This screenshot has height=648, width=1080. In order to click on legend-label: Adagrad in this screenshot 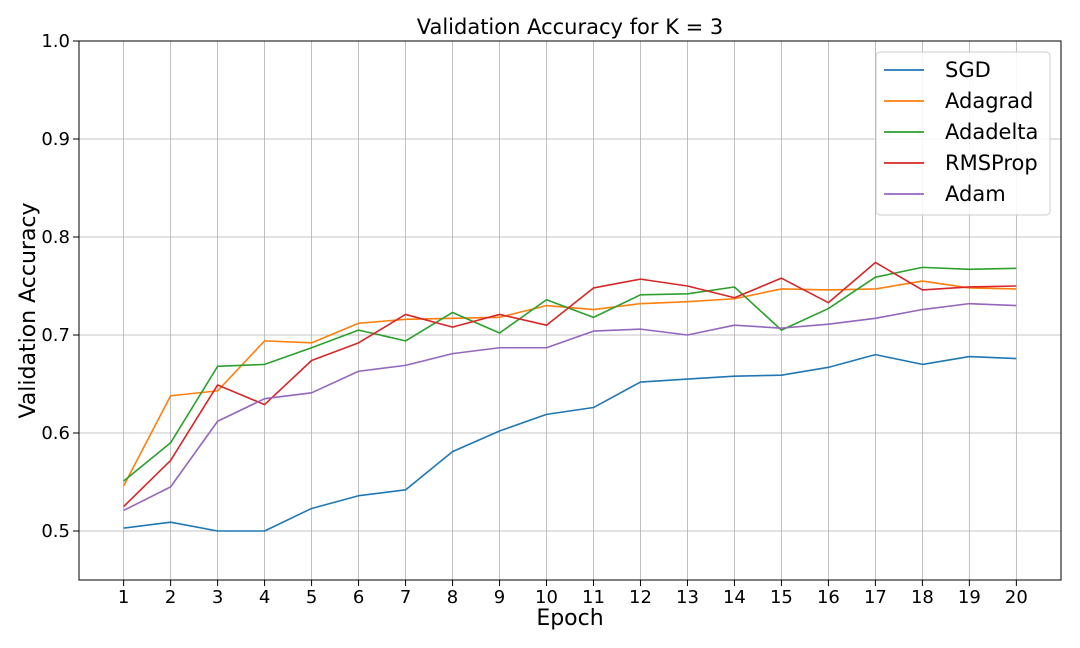, I will do `click(989, 101)`.